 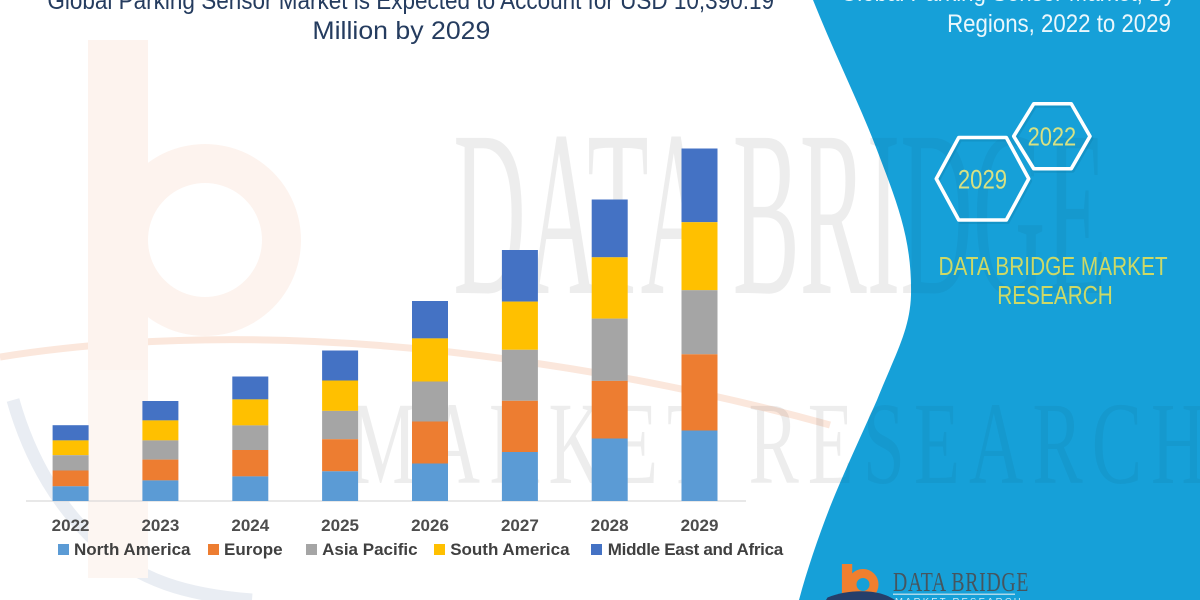 What do you see at coordinates (1007, 3) in the screenshot?
I see `svg-text:Global Parking Sensor Market,: Global Parking Sensor Market, By` at bounding box center [1007, 3].